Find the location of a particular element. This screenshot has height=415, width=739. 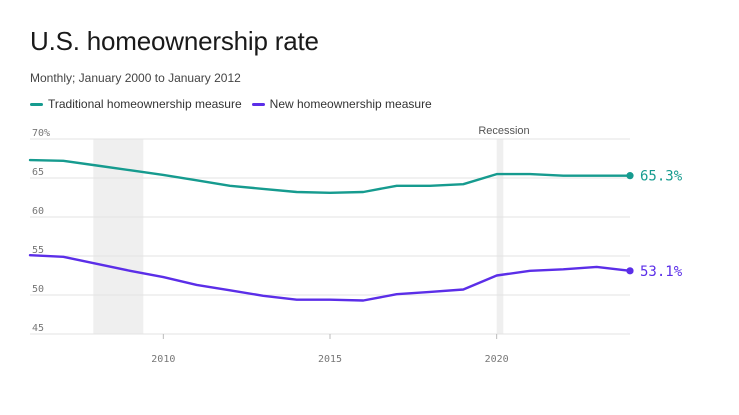

x-tick-label-2015: 2015 is located at coordinates (330, 359).